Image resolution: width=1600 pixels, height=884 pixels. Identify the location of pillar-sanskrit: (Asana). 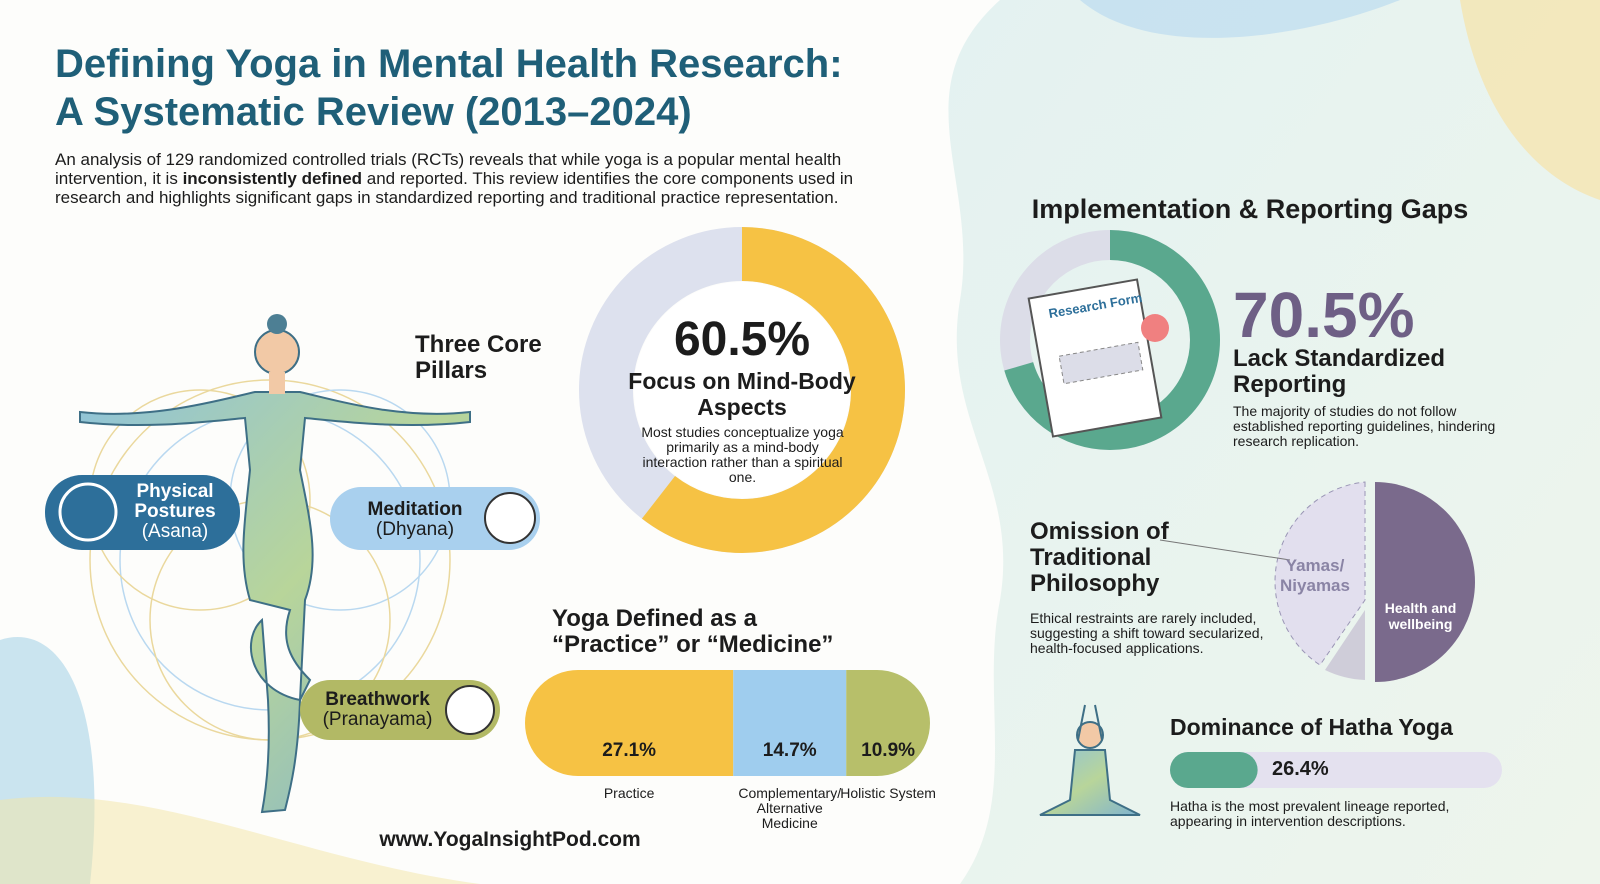
(175, 531).